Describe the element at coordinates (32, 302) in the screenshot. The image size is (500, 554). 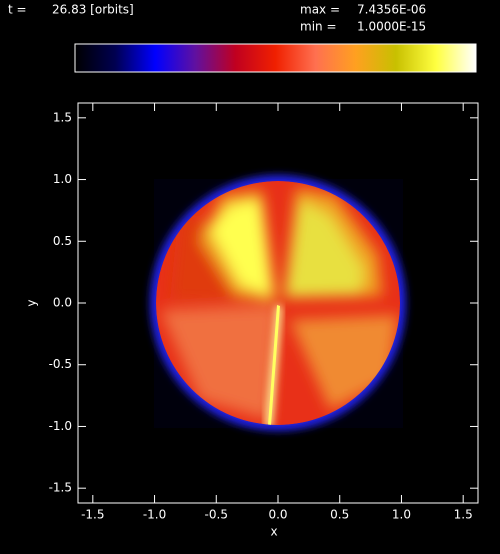
I see `y-axis-label: y` at that location.